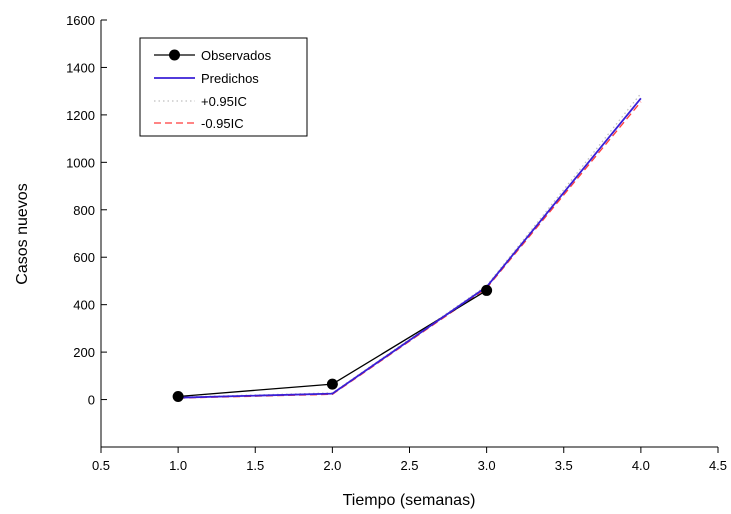 Image resolution: width=731 pixels, height=514 pixels. I want to click on x-axis-title: Tiempo (semanas), so click(409, 500).